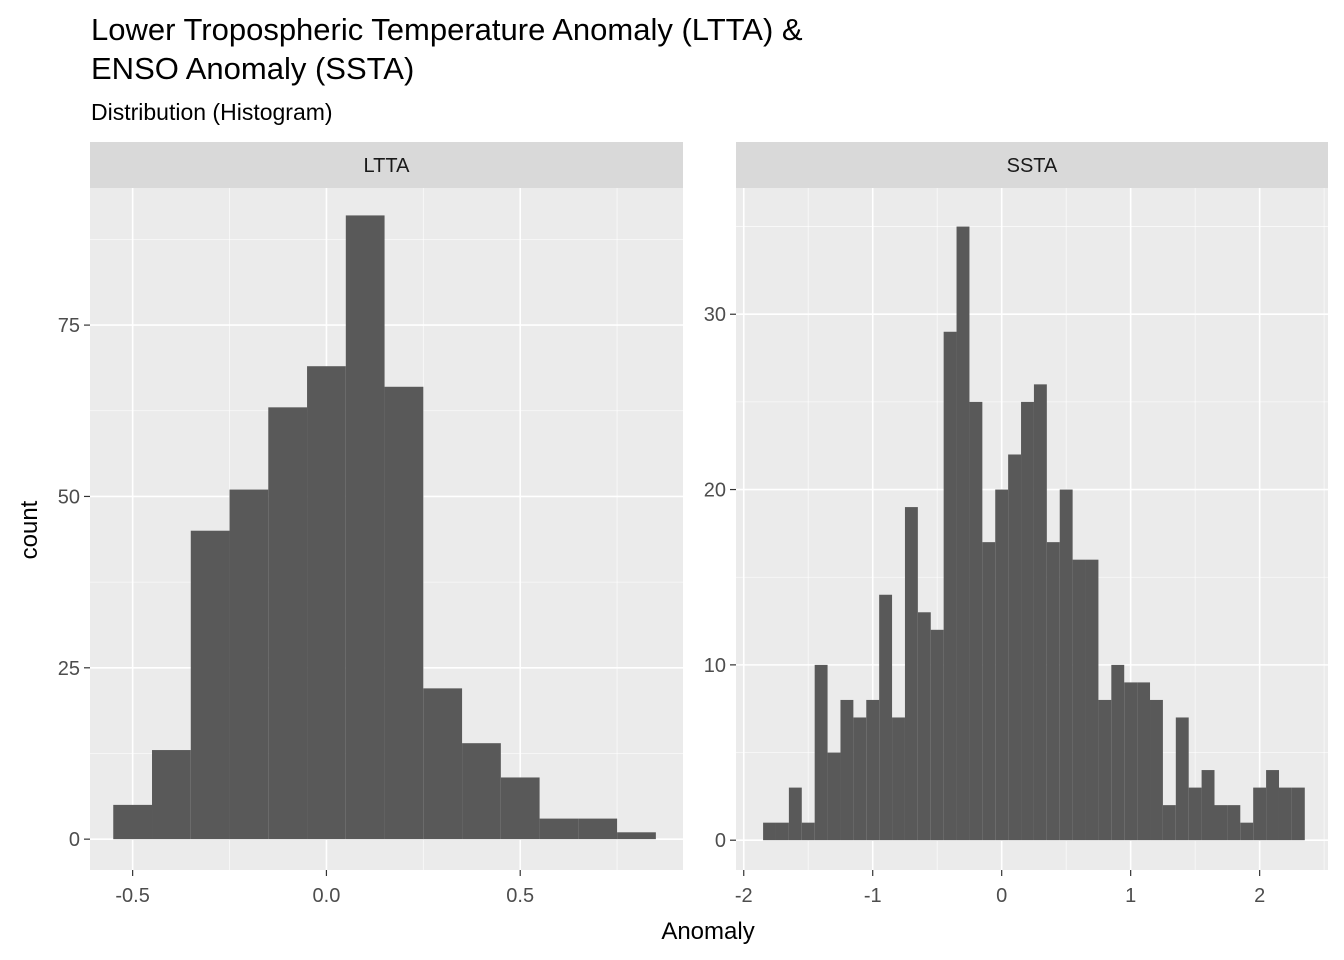 Image resolution: width=1344 pixels, height=960 pixels. I want to click on ltta-facet-label: LTTA, so click(387, 166).